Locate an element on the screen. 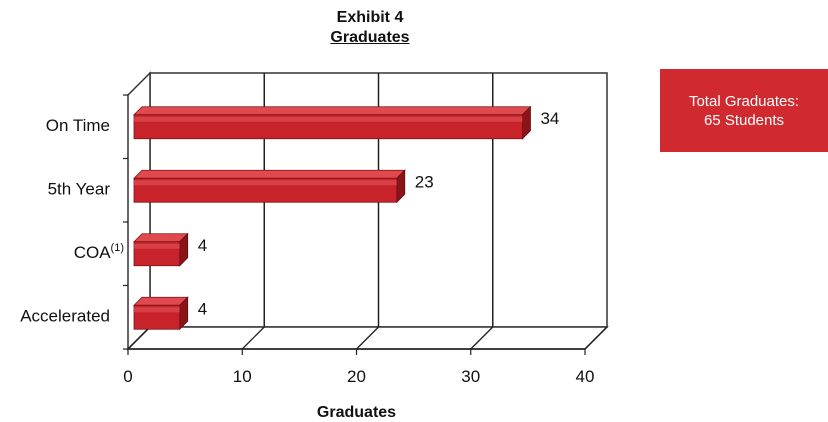  total-graduates-callout: Total Graduates: 65 Students is located at coordinates (744, 110).